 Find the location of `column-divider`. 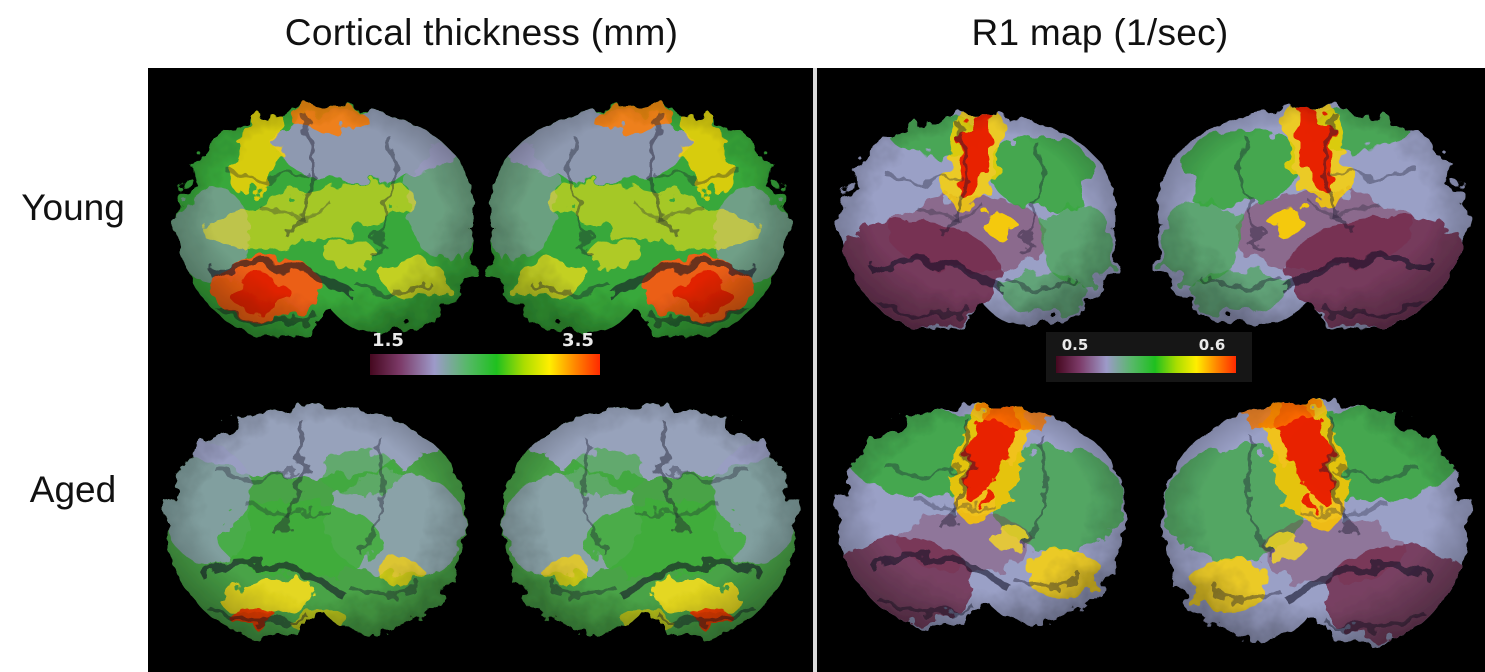

column-divider is located at coordinates (815, 370).